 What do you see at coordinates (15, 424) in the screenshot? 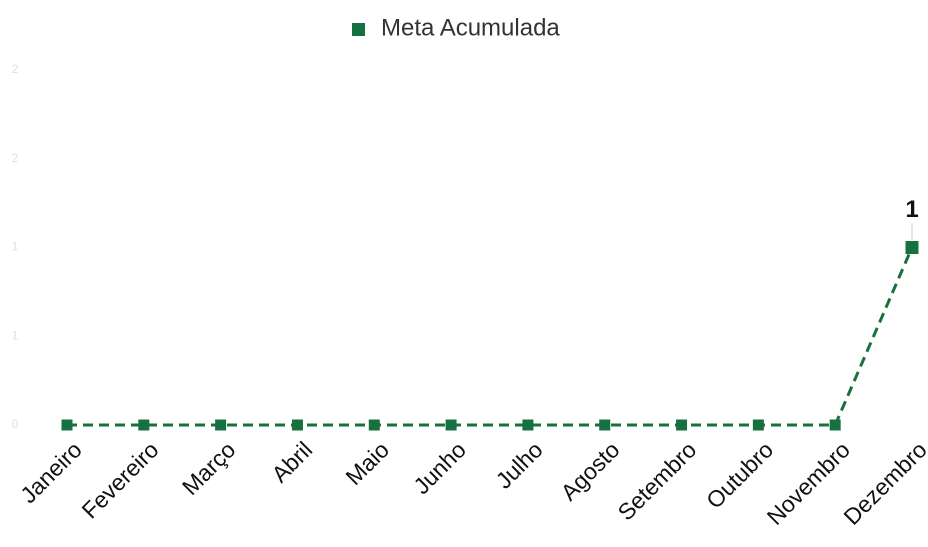
I see `y-tick-label: 0` at bounding box center [15, 424].